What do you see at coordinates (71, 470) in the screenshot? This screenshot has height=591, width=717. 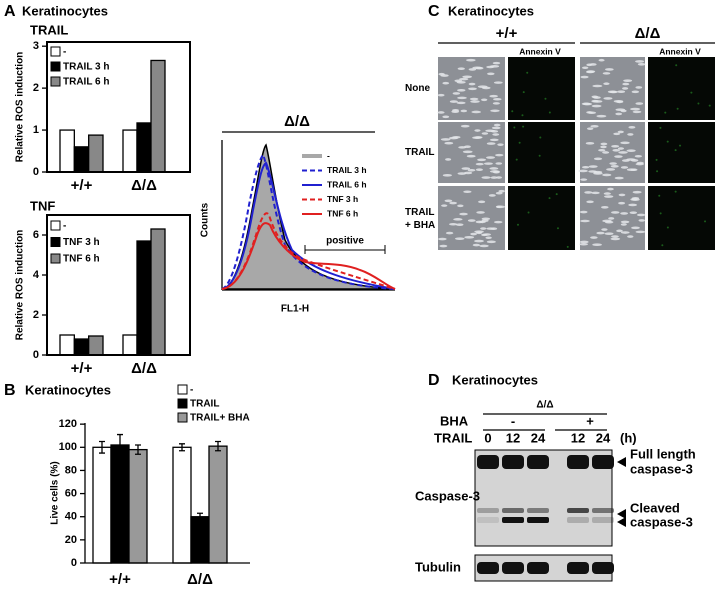 I see `y-tick-label: 80` at bounding box center [71, 470].